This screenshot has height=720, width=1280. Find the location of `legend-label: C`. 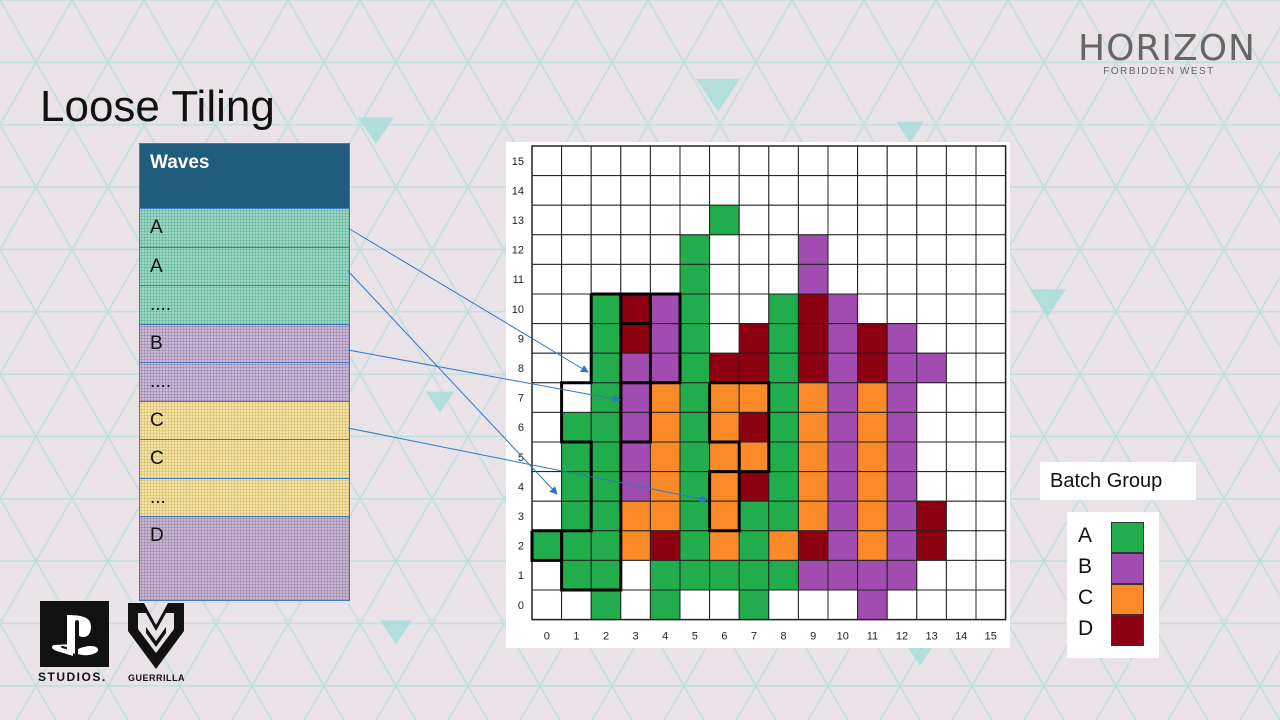

legend-label: C is located at coordinates (1086, 597).